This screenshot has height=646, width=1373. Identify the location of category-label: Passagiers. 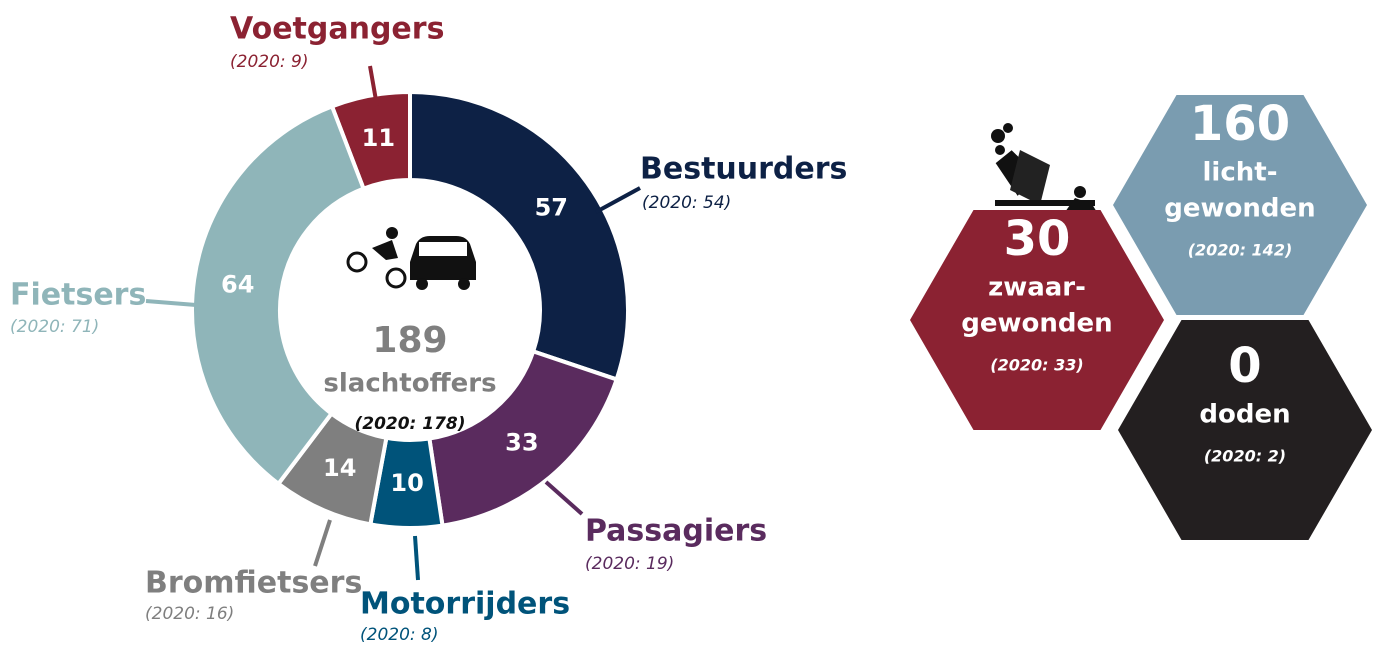
(676, 531).